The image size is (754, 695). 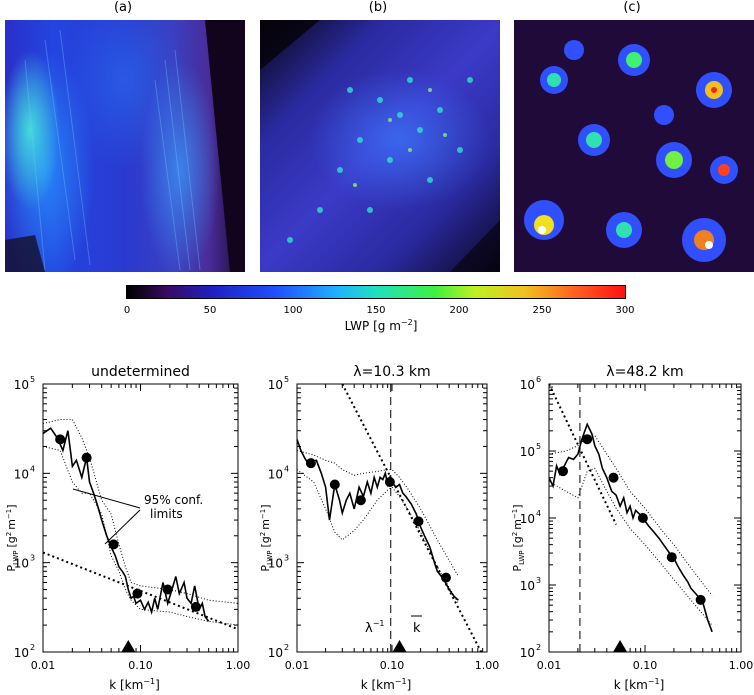 I want to click on chart-title: λ=10.3 km, so click(x=391, y=372).